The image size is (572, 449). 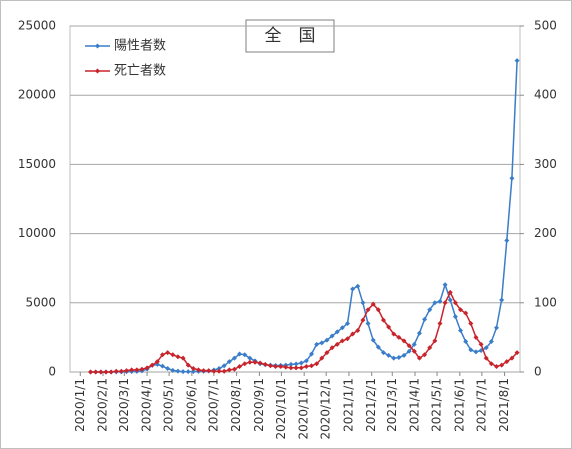 I want to click on y2-tick-label: 0, so click(x=538, y=372).